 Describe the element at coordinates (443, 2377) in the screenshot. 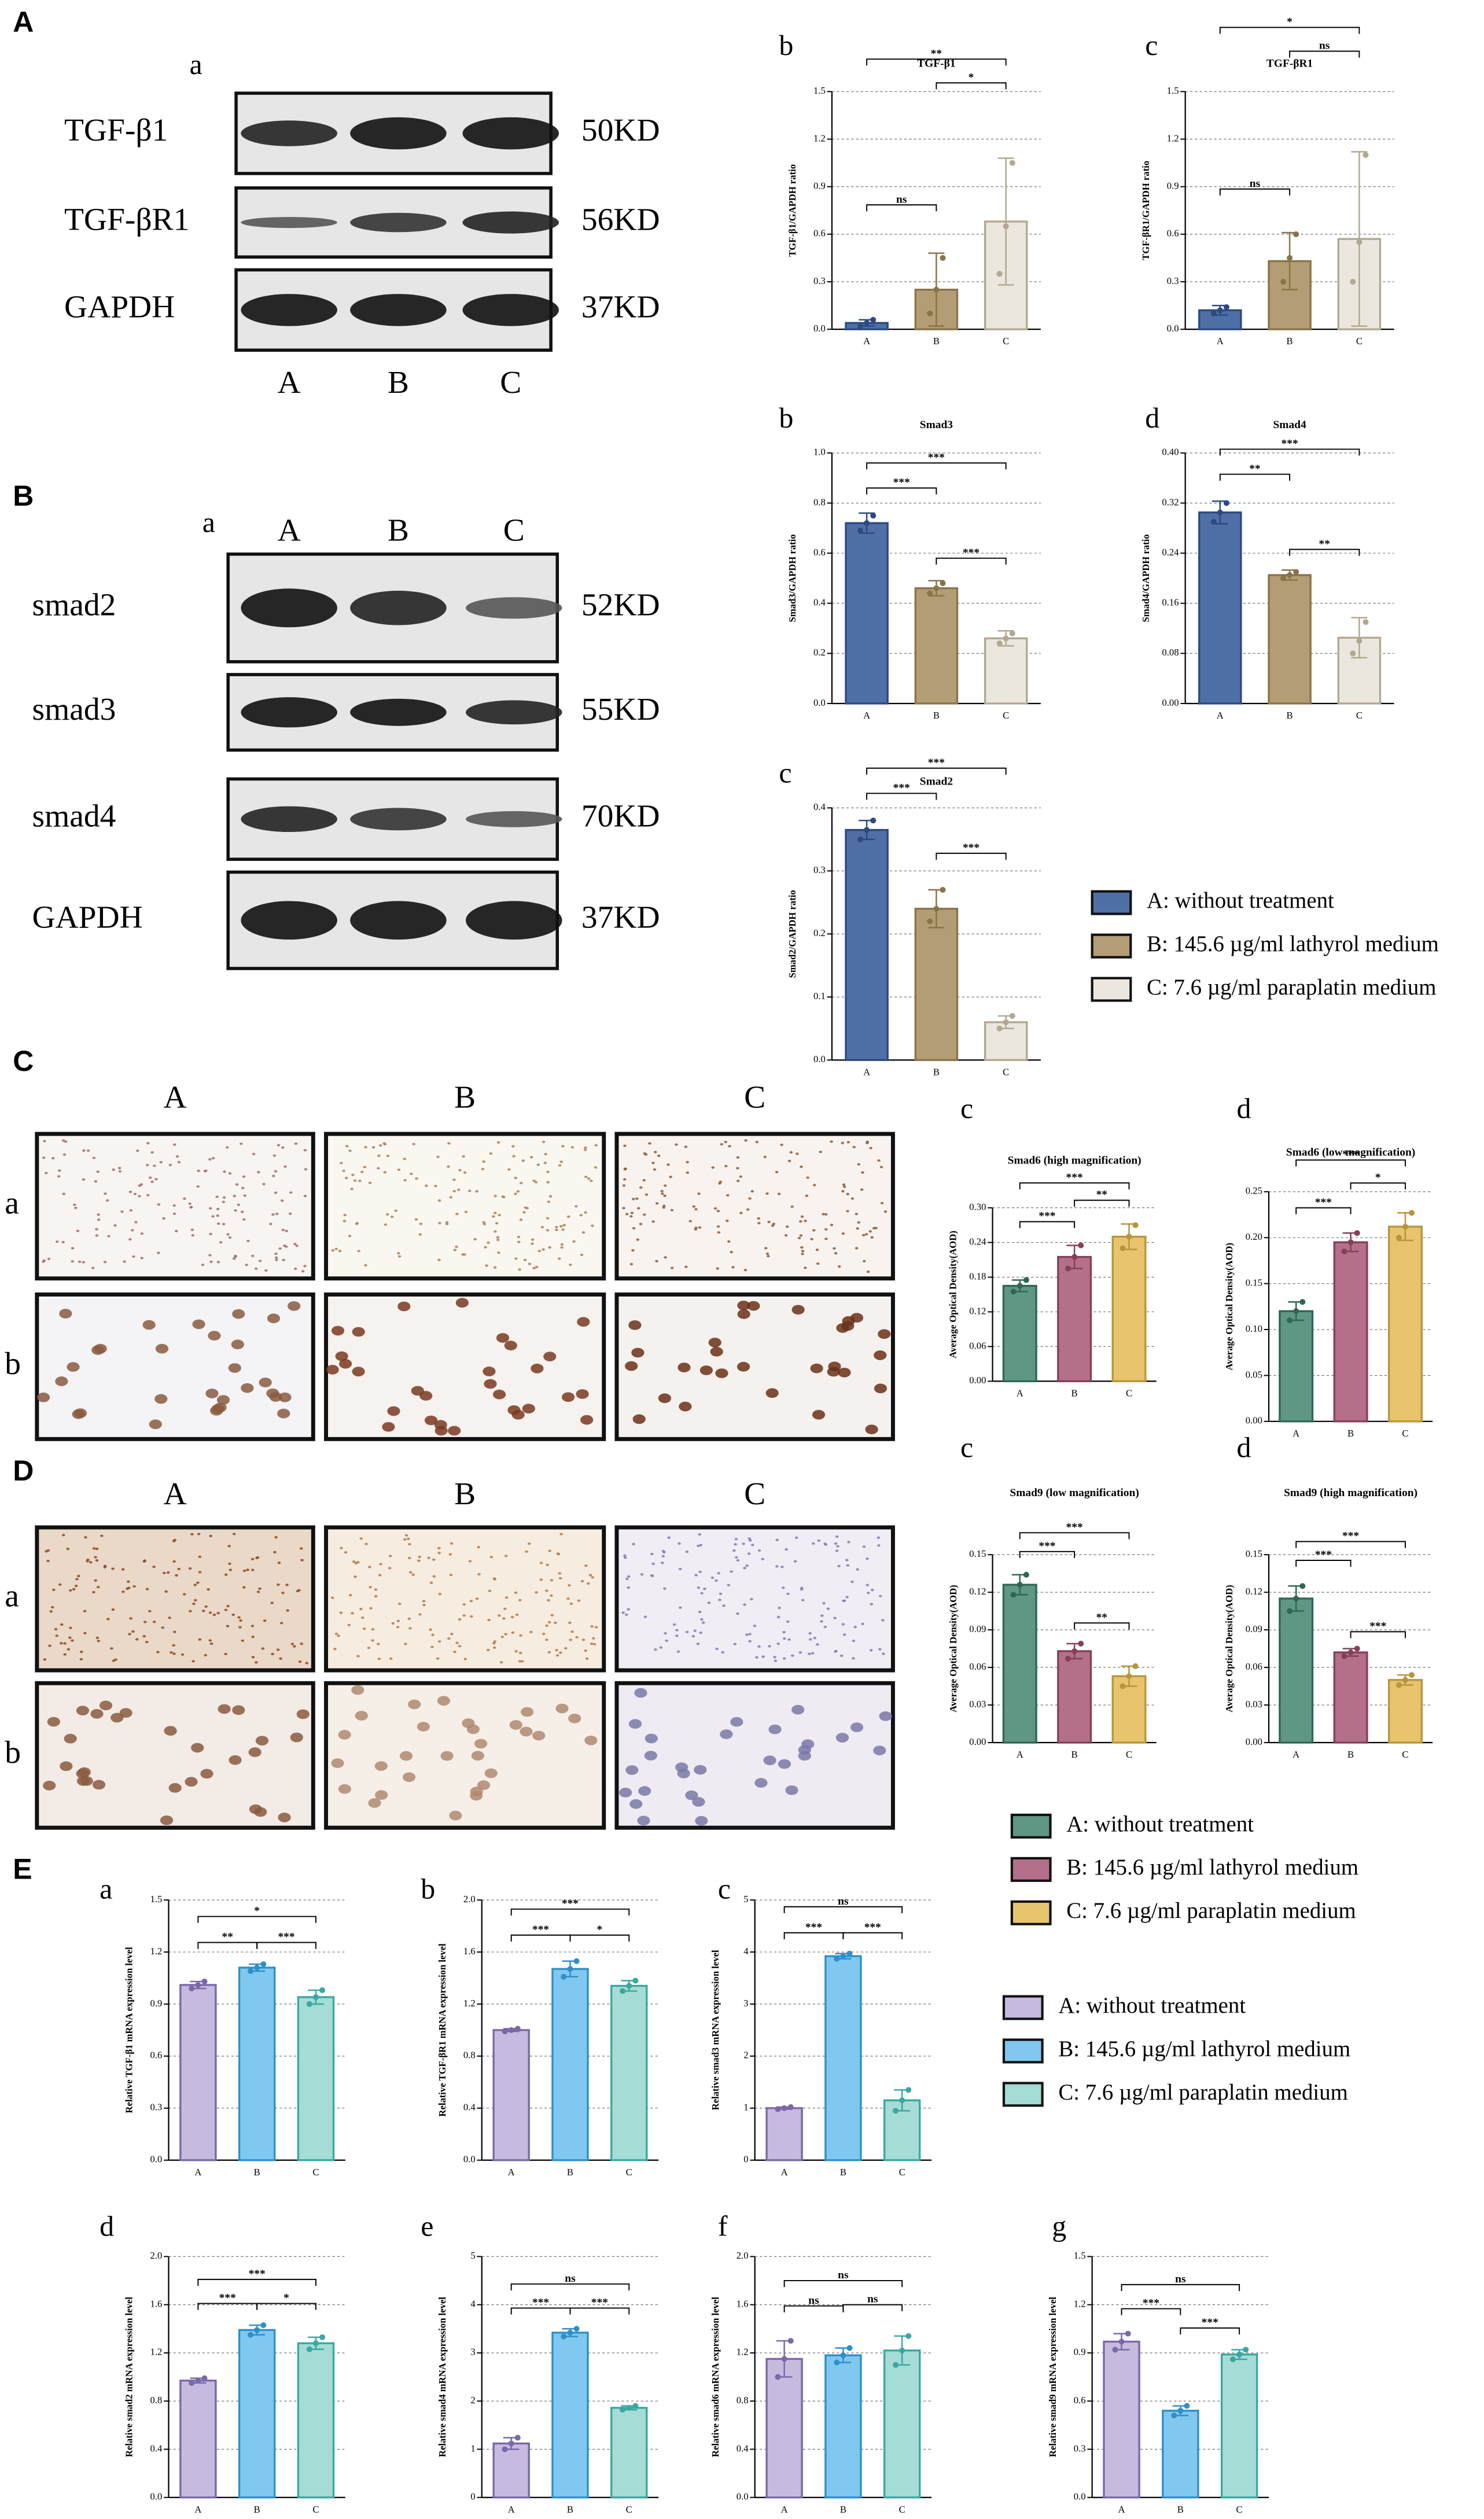

I see `y-axis-label: Relative smad4 mRNA expression level` at that location.